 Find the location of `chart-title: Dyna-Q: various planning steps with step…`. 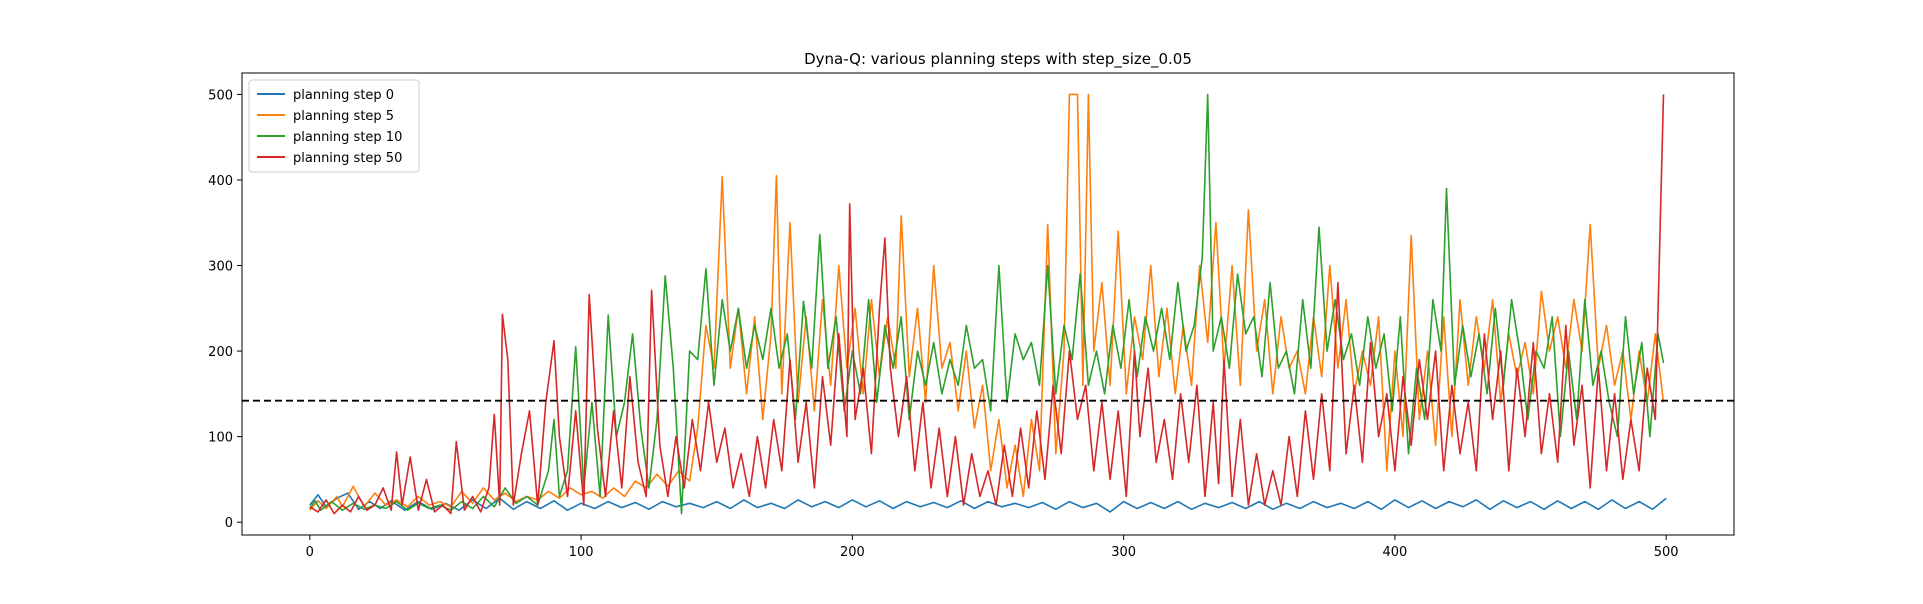

chart-title: Dyna-Q: various planning steps with step… is located at coordinates (998, 59).